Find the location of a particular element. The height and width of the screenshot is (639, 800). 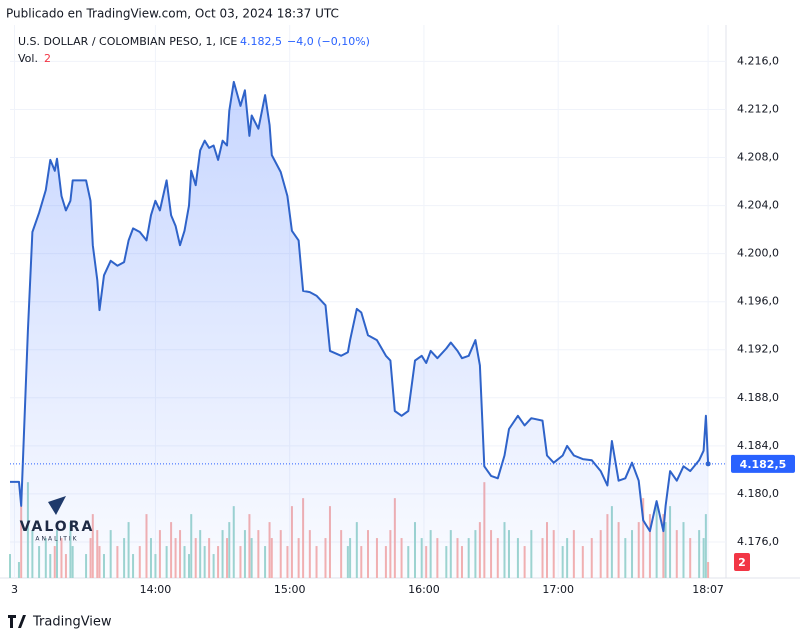

y-tick-label: 4.212,0 is located at coordinates (758, 108).